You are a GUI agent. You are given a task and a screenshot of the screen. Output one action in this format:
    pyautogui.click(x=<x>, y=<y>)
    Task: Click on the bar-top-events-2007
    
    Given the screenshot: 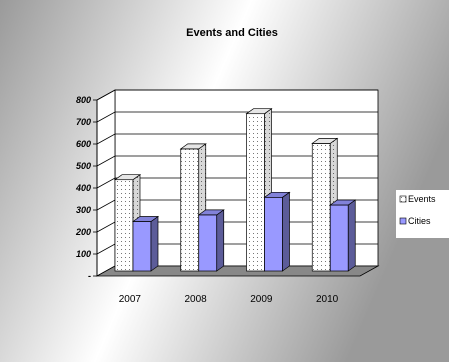 What is the action you would take?
    pyautogui.click(x=127, y=177)
    